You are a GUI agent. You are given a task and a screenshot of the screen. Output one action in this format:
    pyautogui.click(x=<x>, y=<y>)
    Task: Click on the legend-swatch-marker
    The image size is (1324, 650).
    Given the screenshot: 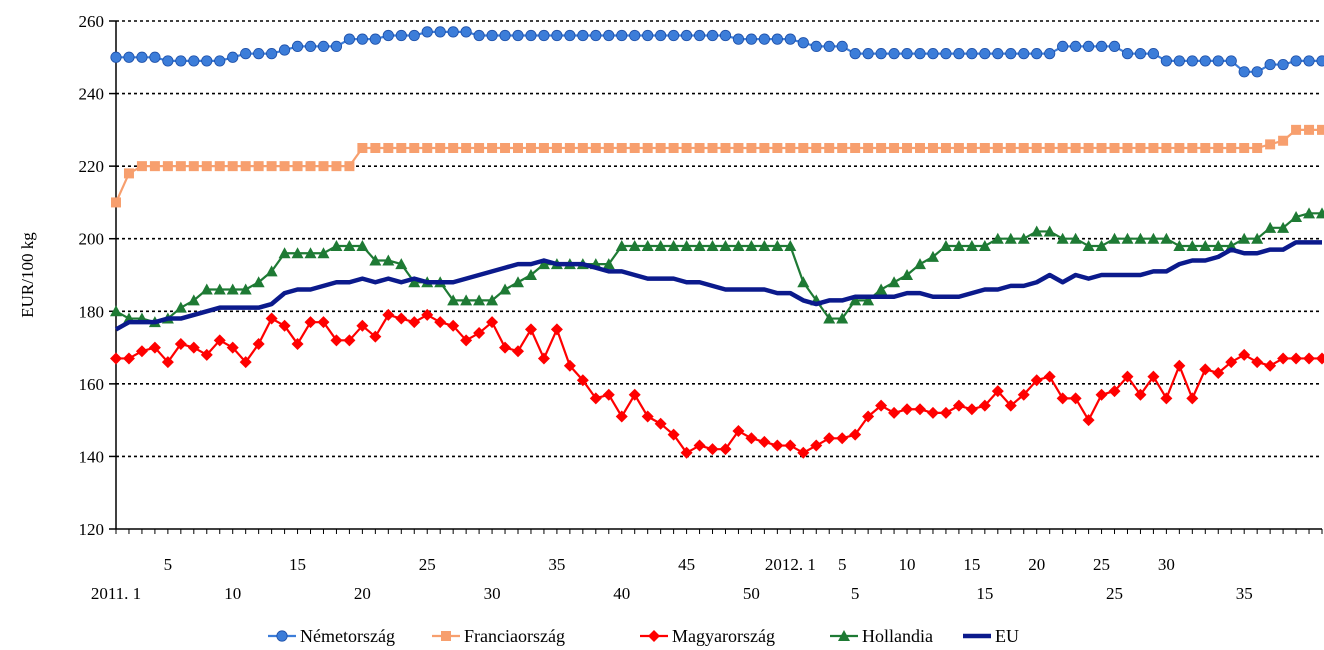 What is the action you would take?
    pyautogui.click(x=446, y=636)
    